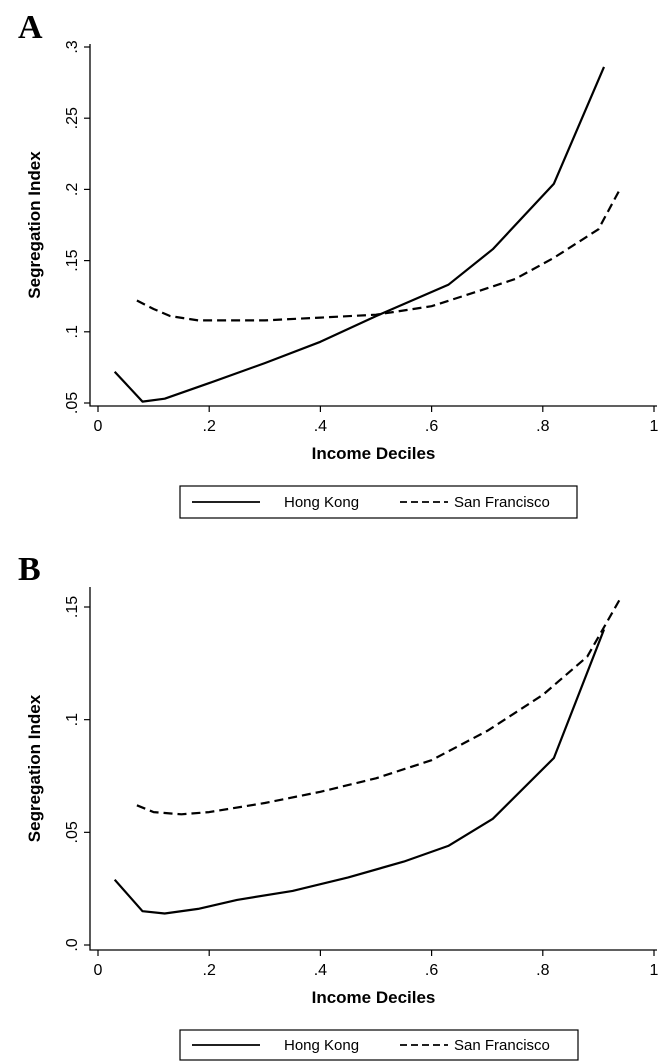  What do you see at coordinates (72, 118) in the screenshot?
I see `y-tick-label: .25` at bounding box center [72, 118].